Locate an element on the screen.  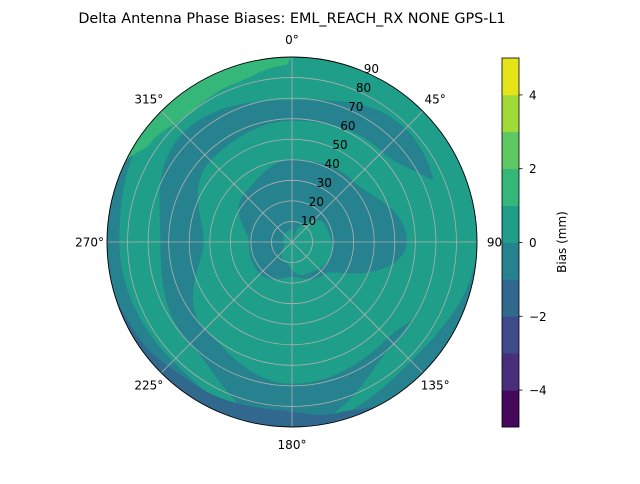
colorbar-tick-label: 4 is located at coordinates (533, 95).